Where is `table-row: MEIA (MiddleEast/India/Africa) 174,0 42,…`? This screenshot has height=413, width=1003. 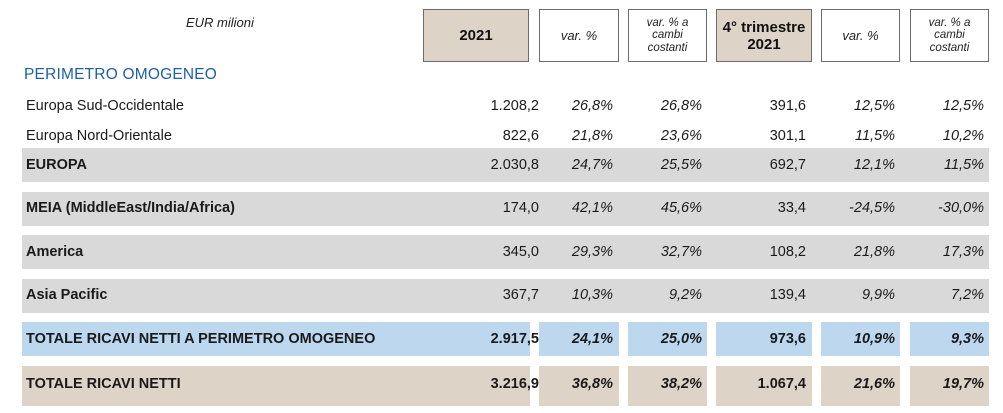 table-row: MEIA (MiddleEast/India/Africa) 174,0 42,… is located at coordinates (501, 211).